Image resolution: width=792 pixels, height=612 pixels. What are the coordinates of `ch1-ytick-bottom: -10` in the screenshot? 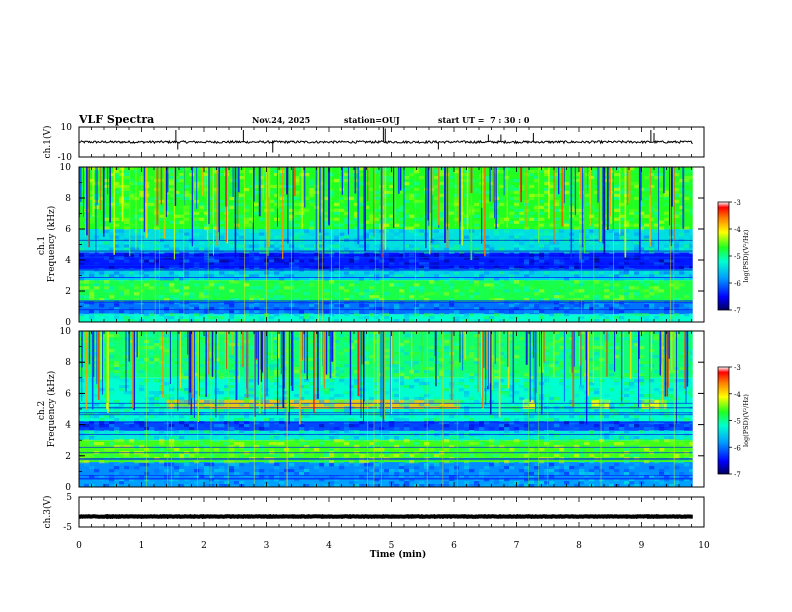 It's located at (65, 158).